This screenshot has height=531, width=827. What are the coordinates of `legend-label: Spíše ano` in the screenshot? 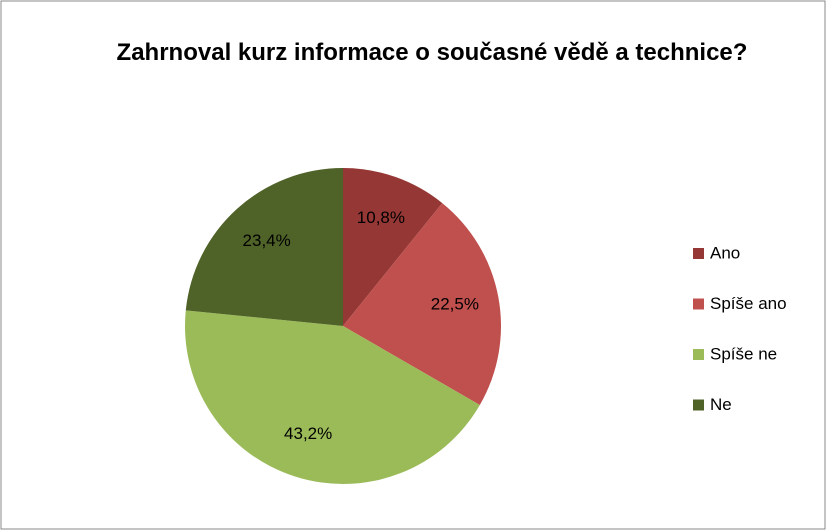 It's located at (748, 303).